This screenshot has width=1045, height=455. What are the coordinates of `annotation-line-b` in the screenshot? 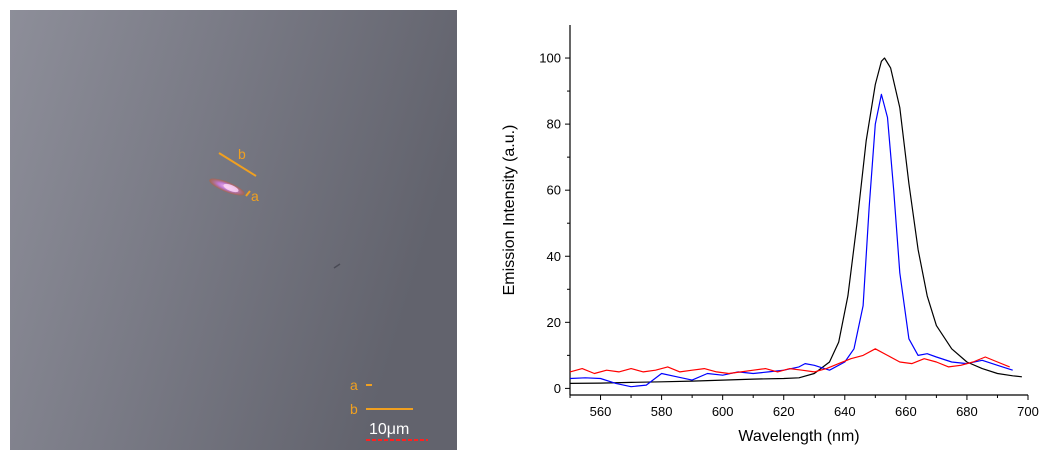 It's located at (237, 164).